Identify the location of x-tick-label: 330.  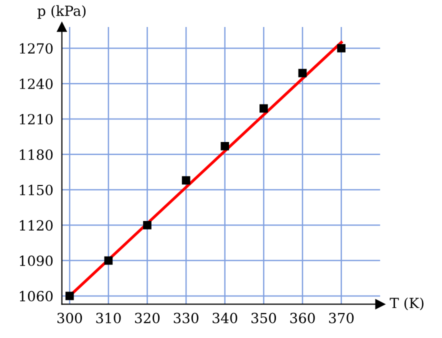
(186, 318).